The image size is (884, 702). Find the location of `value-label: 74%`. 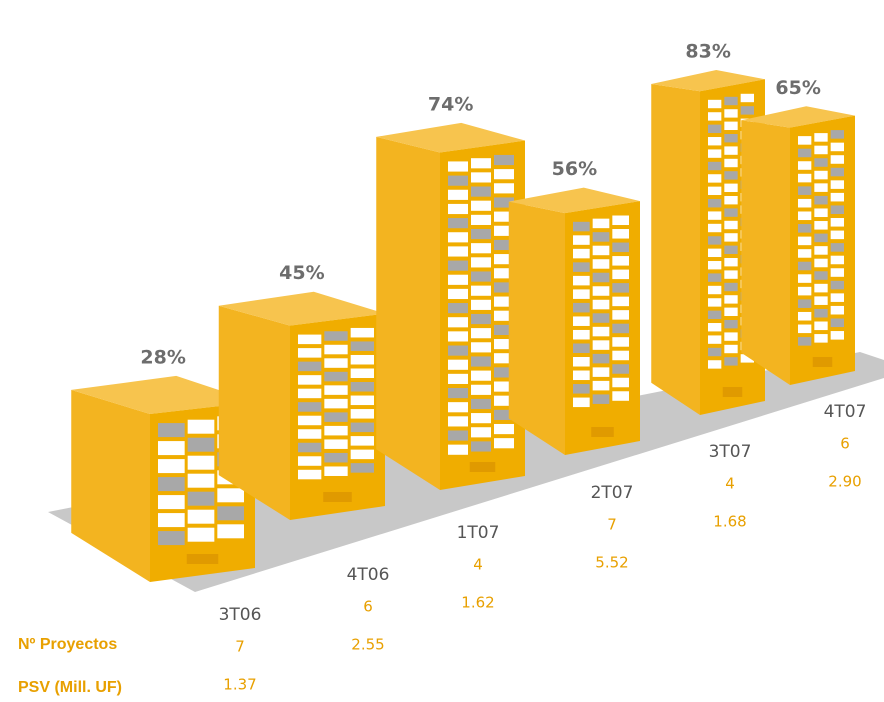

value-label: 74% is located at coordinates (450, 104).